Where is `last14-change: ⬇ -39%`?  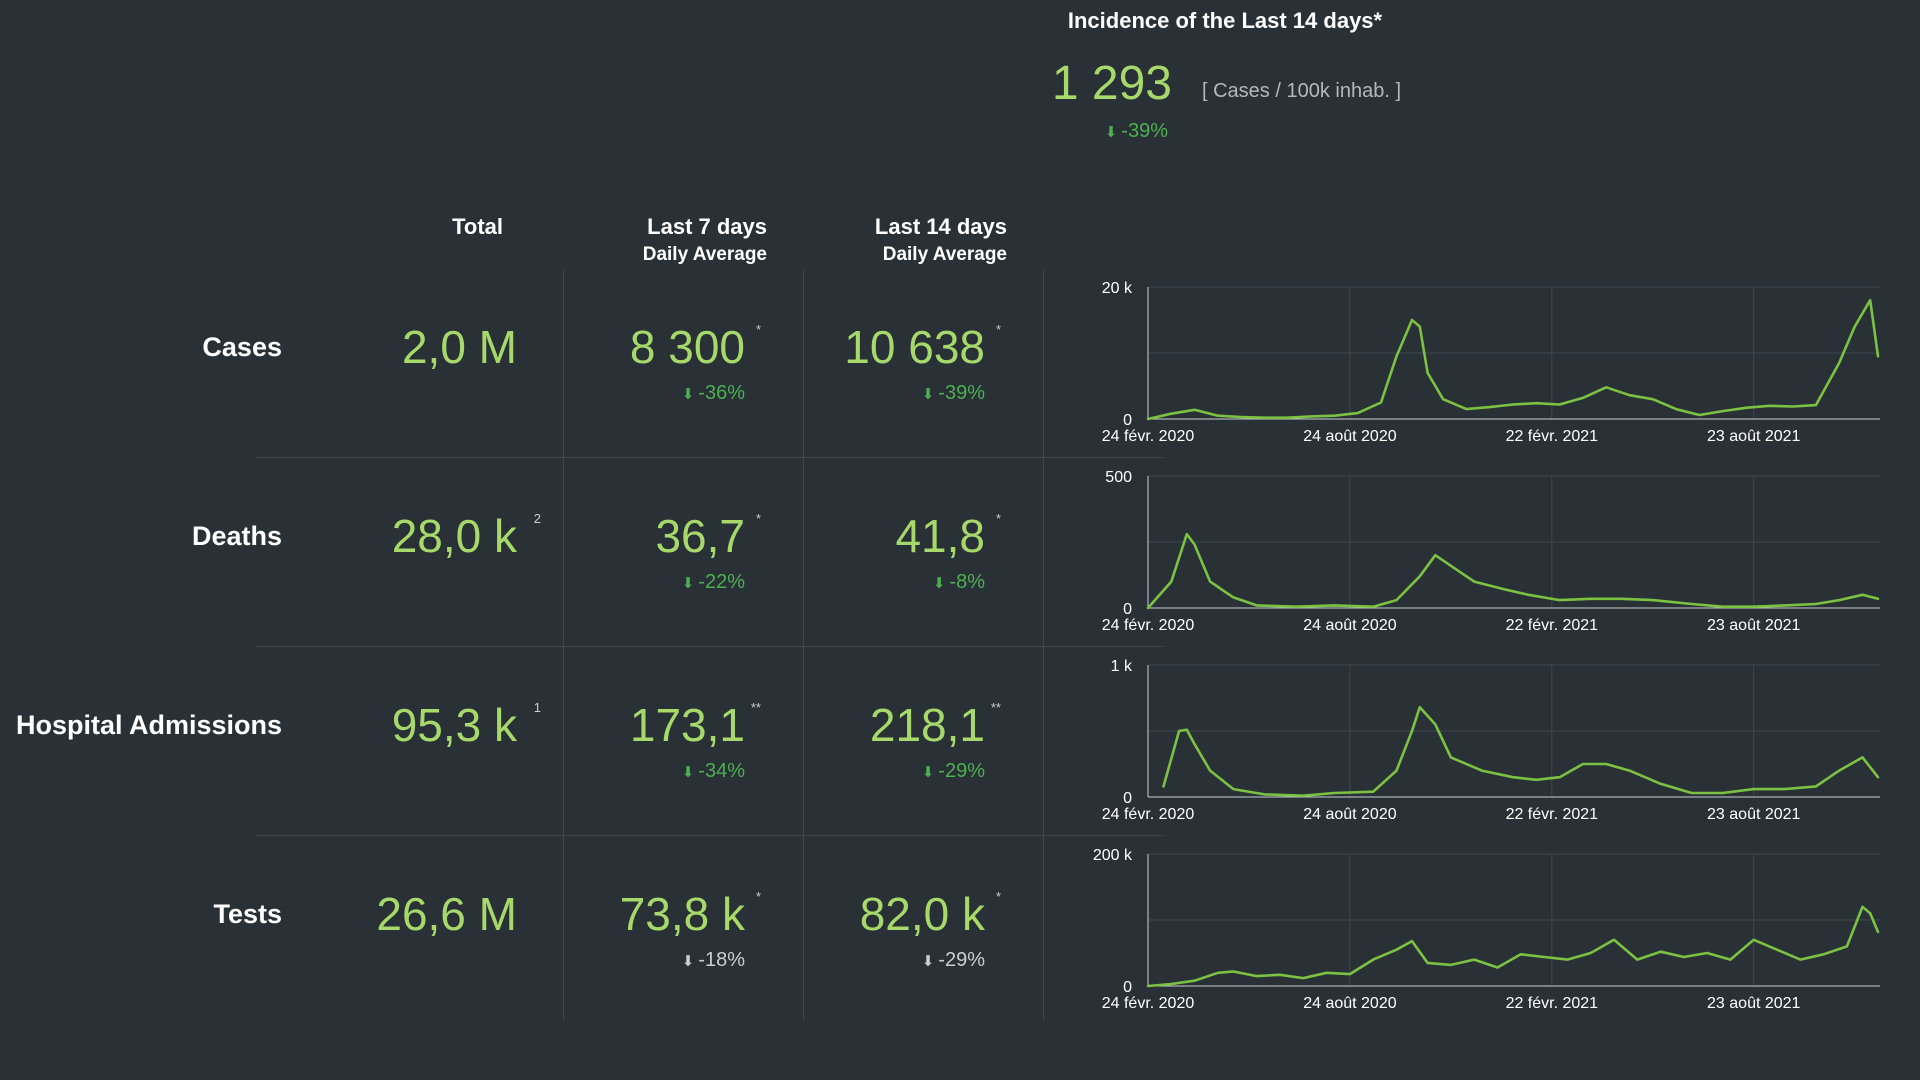 last14-change: ⬇ -39% is located at coordinates (953, 393).